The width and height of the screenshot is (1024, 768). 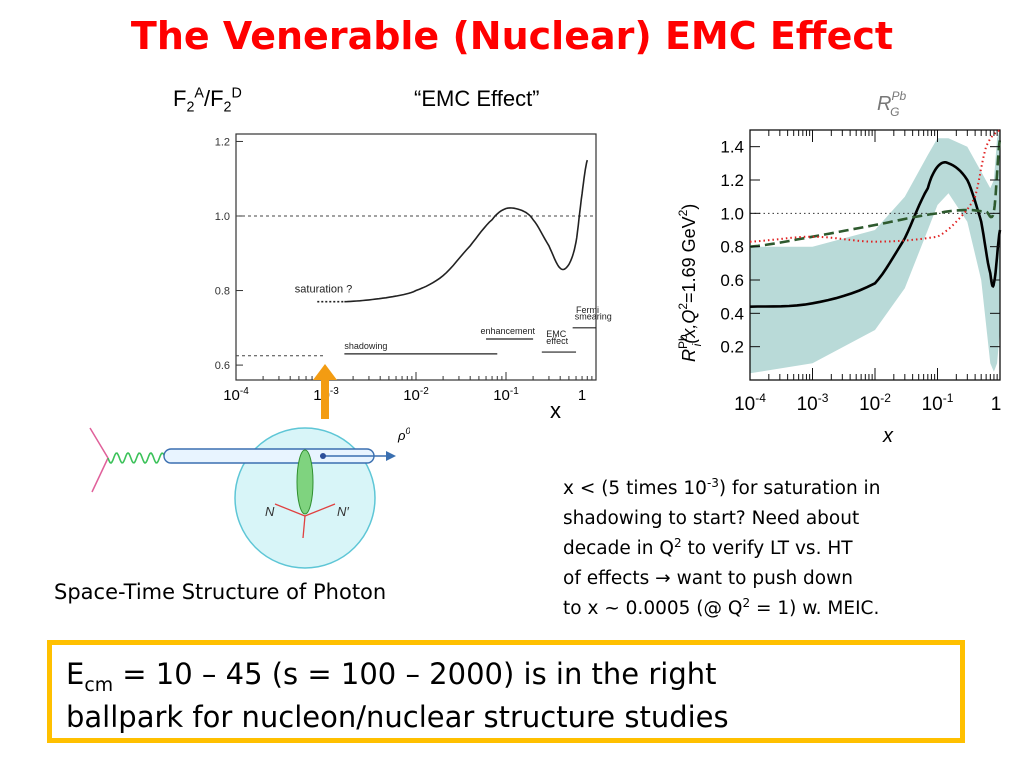 I want to click on series-solid-black, so click(x=875, y=234).